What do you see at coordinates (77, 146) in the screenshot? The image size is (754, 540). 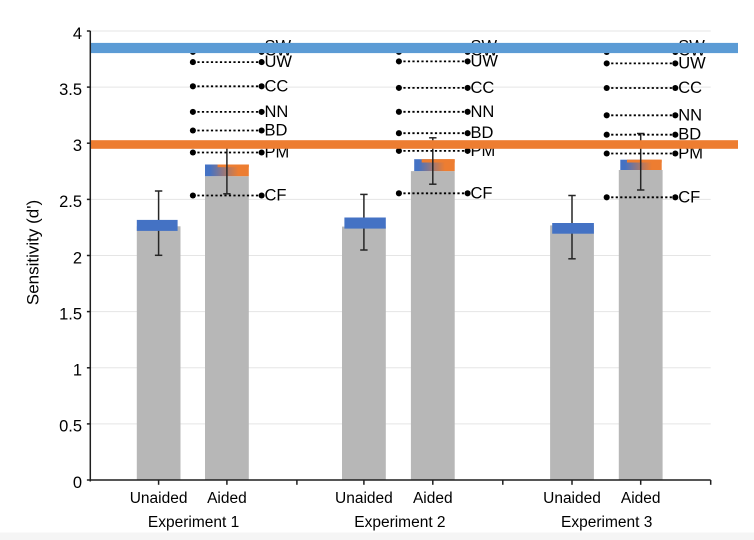 I see `svg-text: 3` at bounding box center [77, 146].